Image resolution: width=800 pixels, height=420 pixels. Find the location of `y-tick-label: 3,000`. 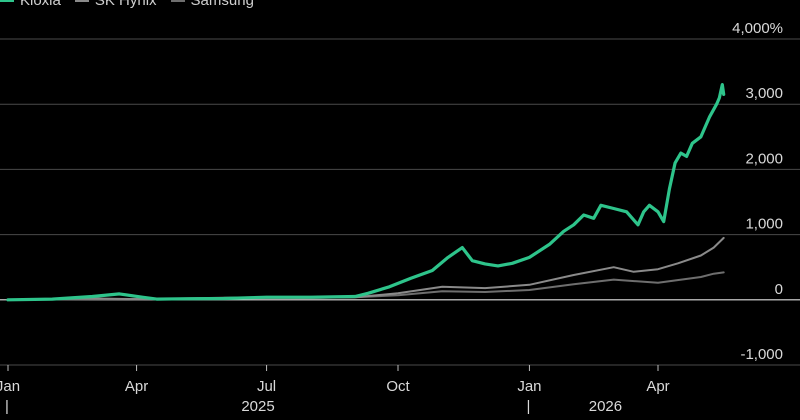

y-tick-label: 3,000 is located at coordinates (764, 93).